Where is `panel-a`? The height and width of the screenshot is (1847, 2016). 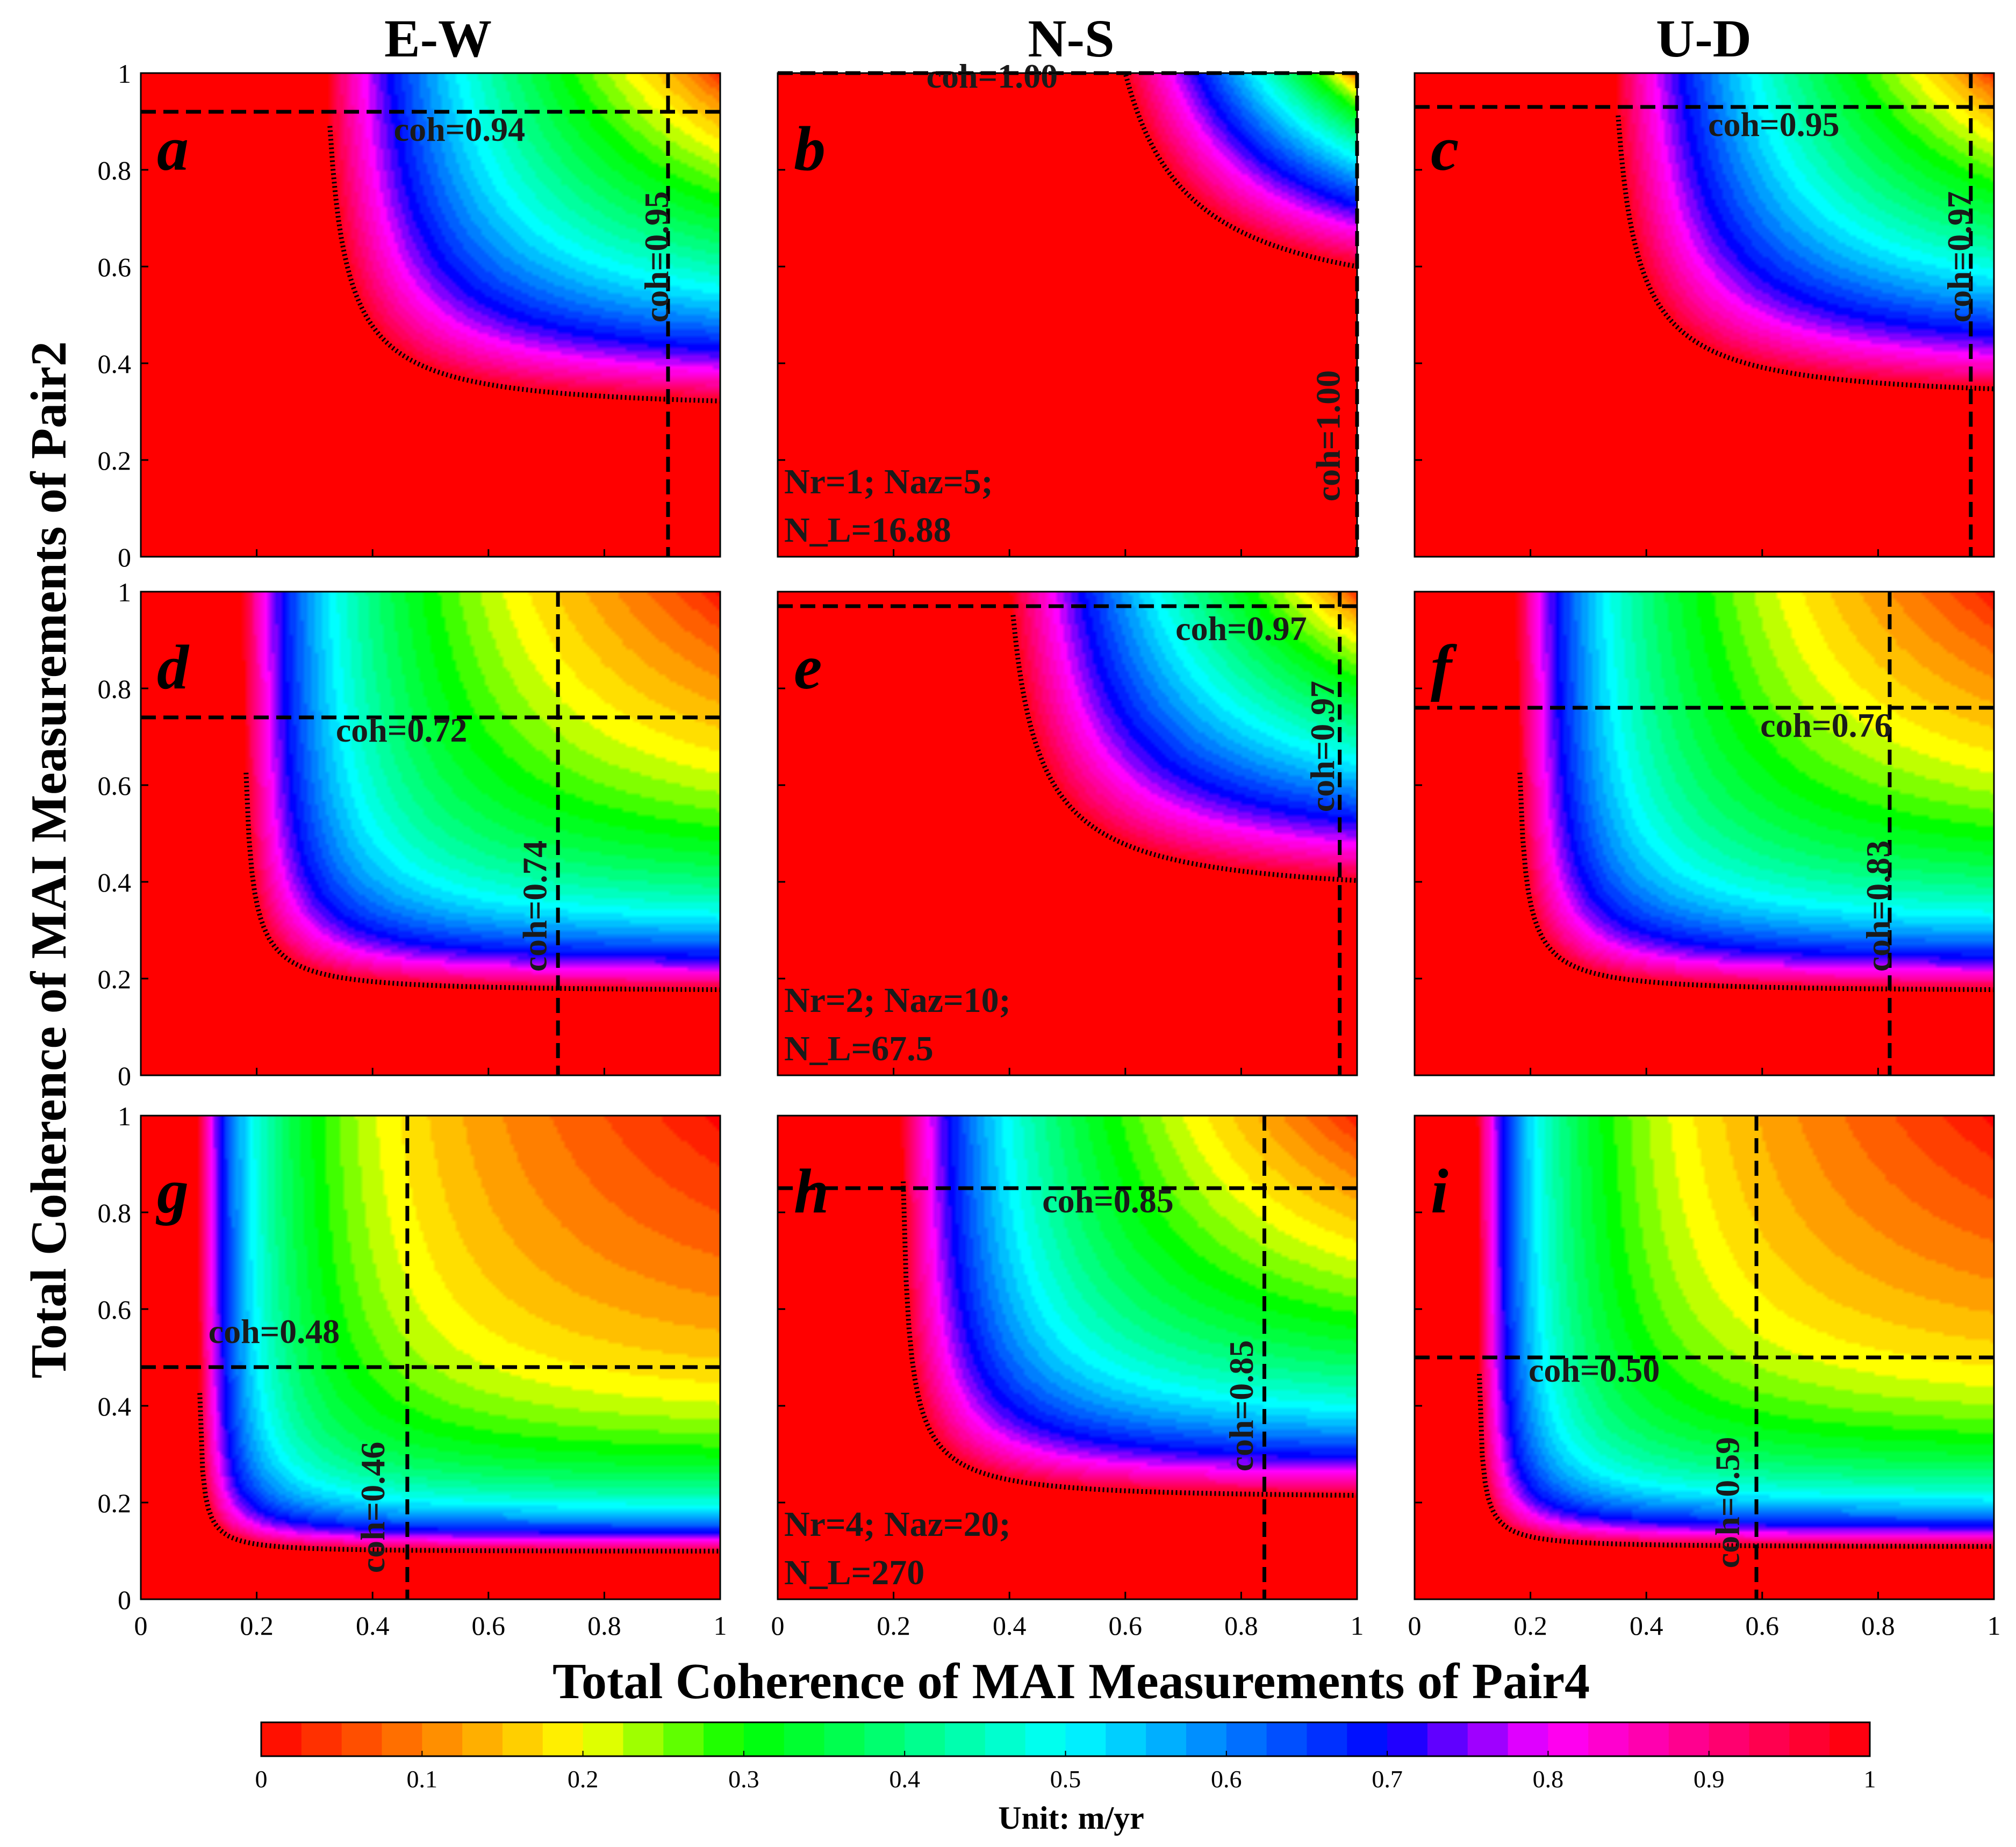
panel-a is located at coordinates (430, 315).